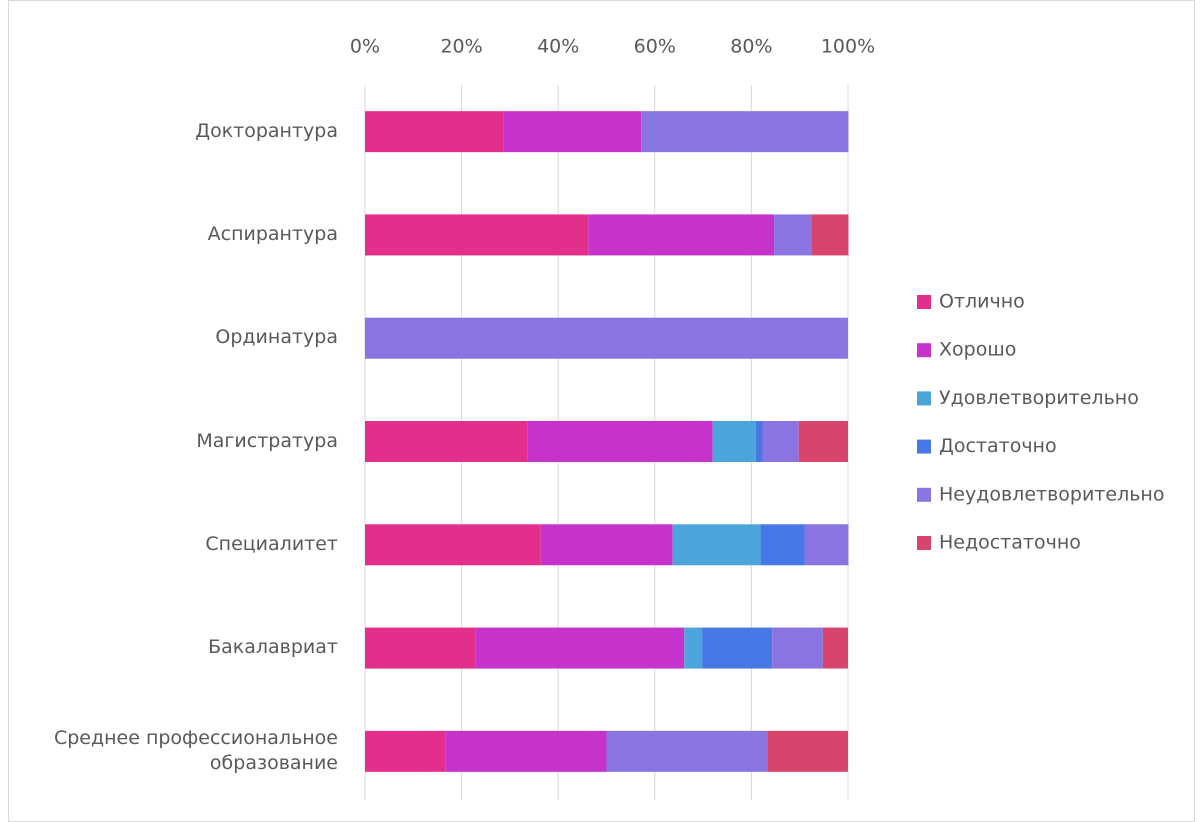  What do you see at coordinates (751, 47) in the screenshot?
I see `x-tick-label: 80%` at bounding box center [751, 47].